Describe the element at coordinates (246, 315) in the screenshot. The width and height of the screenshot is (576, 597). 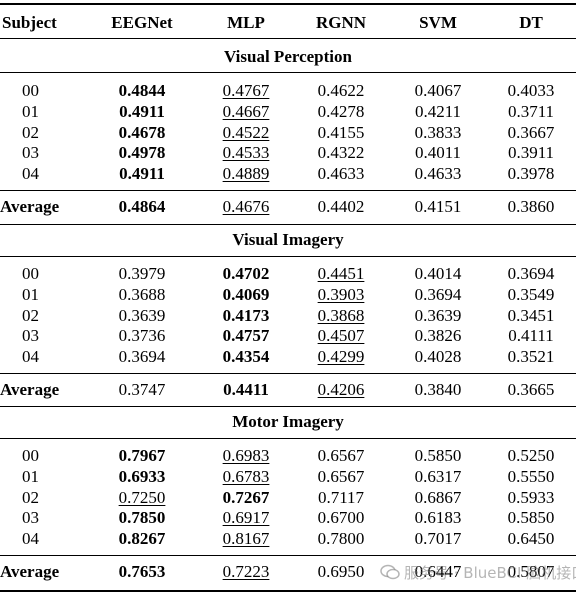
I see `value-cell-mlp: 0.4173` at that location.